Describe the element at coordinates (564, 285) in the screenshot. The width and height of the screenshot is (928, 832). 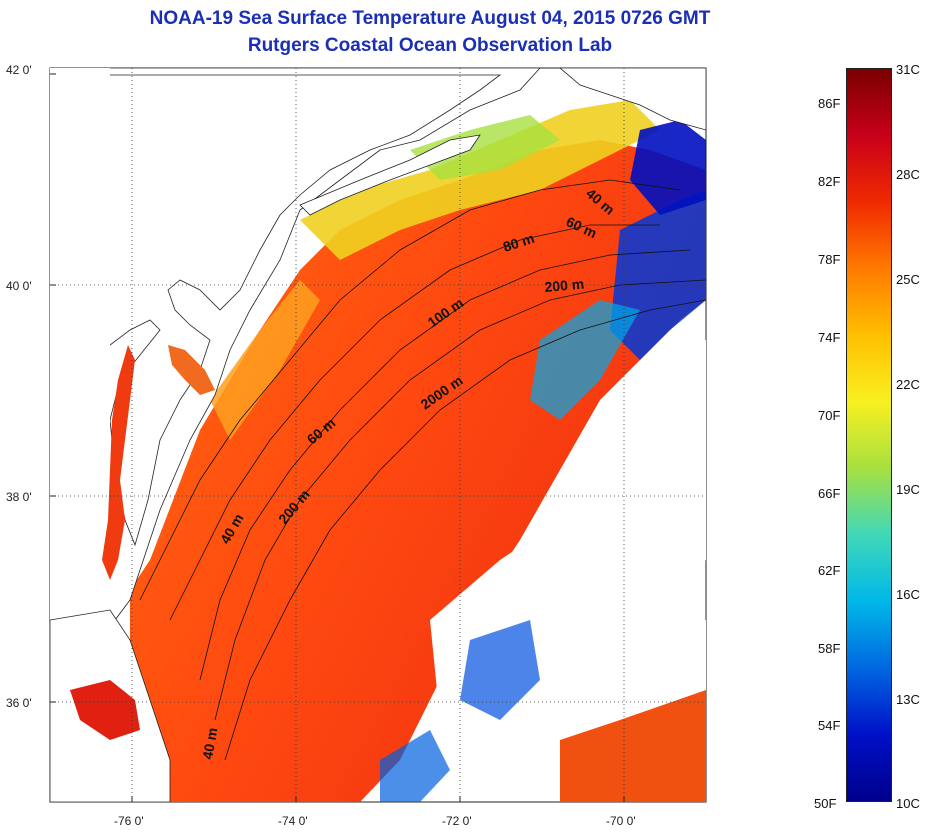
I see `contour-label: 200 m` at that location.